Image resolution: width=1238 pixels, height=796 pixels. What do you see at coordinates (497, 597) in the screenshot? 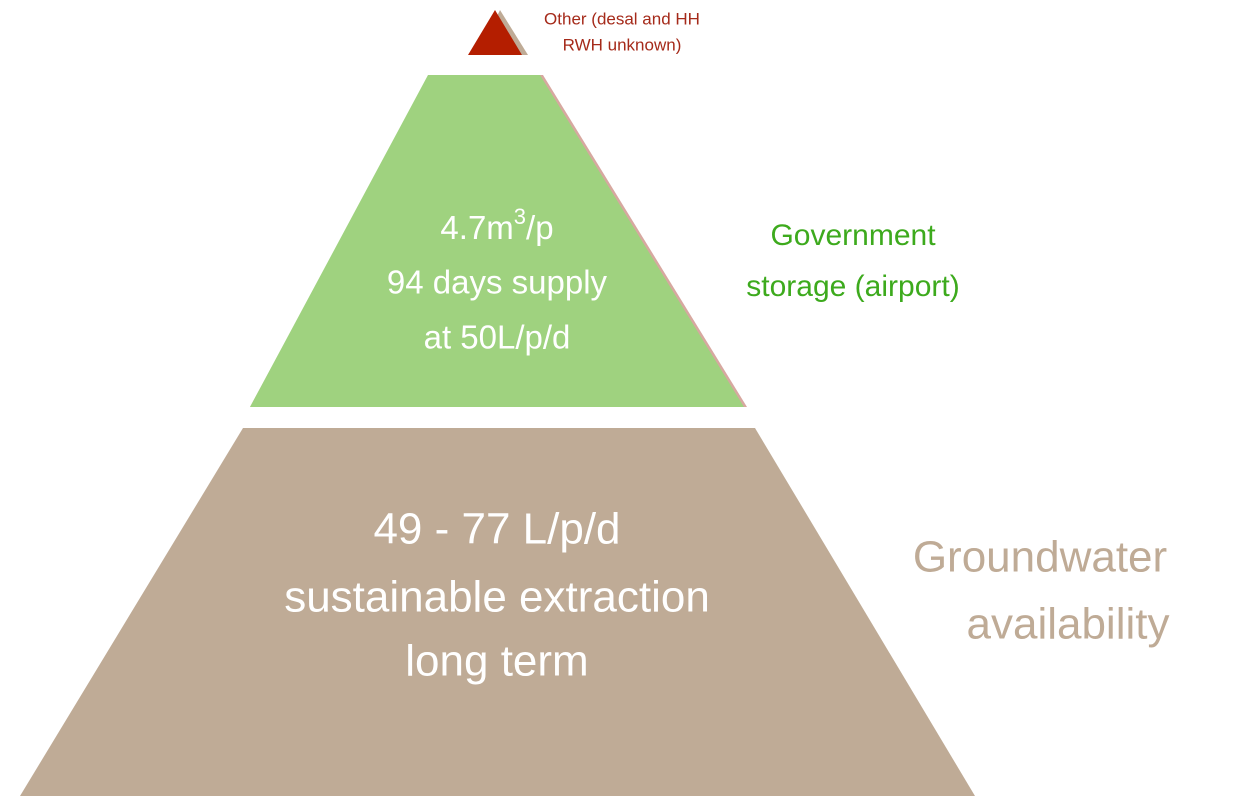
I see `bottom-text: sustainable extraction` at bounding box center [497, 597].